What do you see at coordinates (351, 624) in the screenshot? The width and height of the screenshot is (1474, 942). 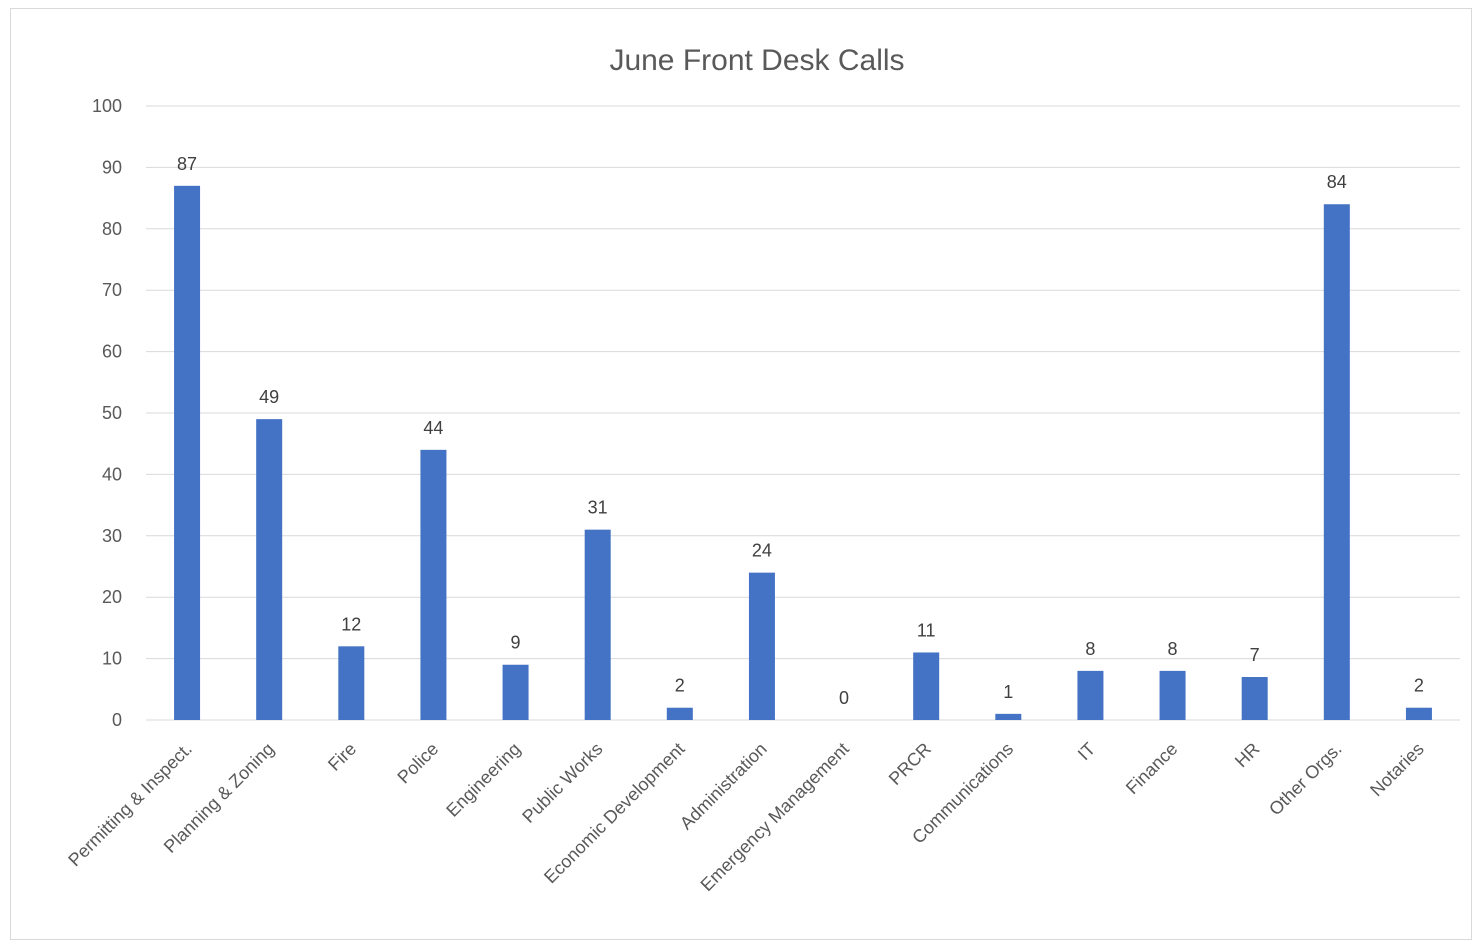 I see `data-label: 12` at bounding box center [351, 624].